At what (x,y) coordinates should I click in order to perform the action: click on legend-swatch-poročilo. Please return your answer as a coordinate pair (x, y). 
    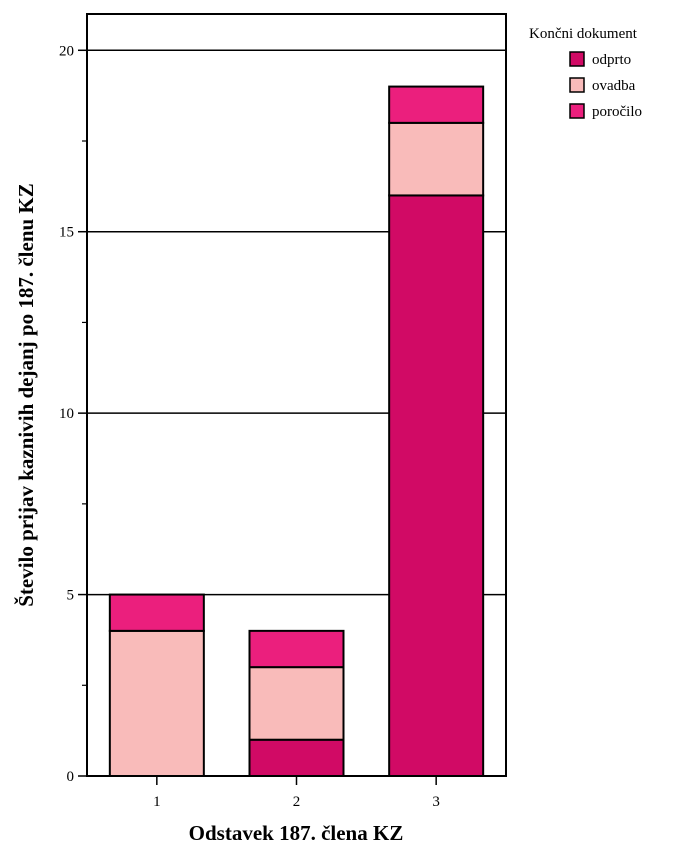
    Looking at the image, I should click on (577, 111).